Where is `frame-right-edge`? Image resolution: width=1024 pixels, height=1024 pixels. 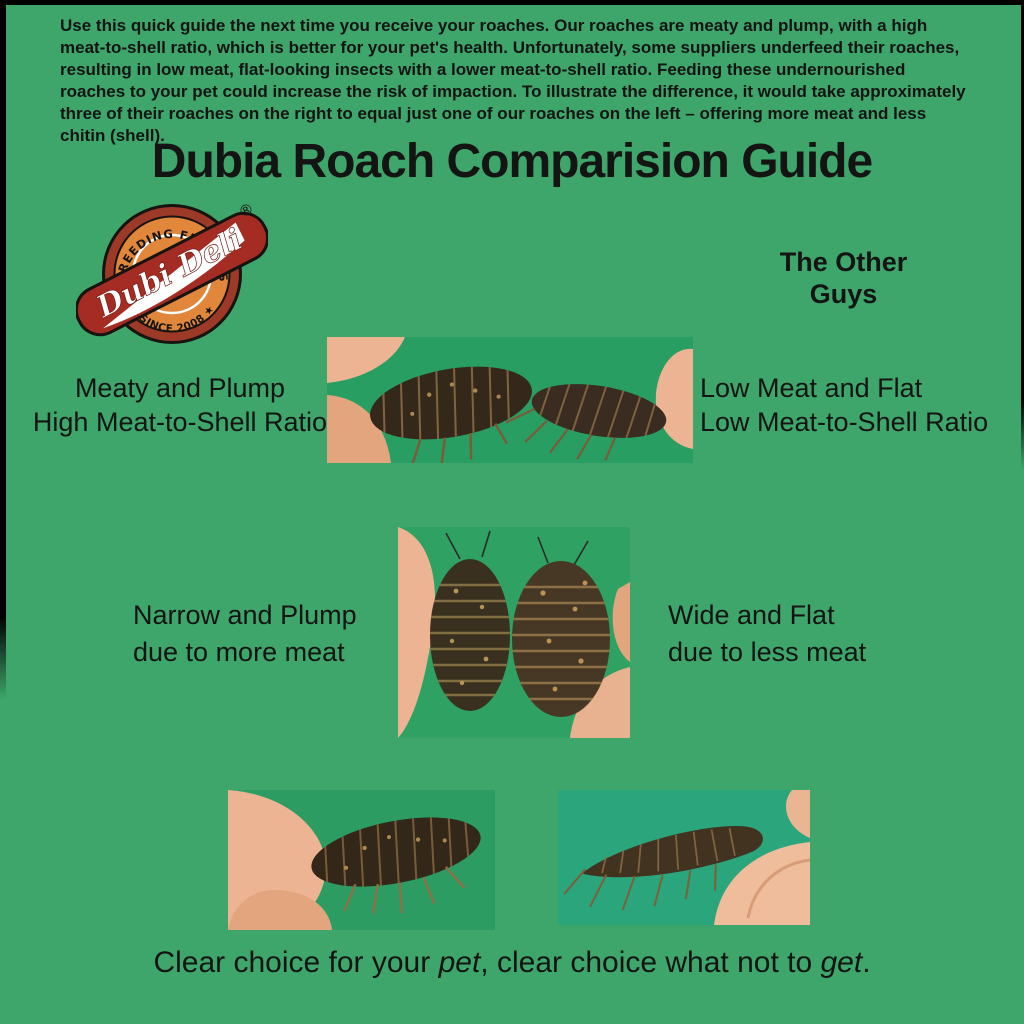
frame-right-edge is located at coordinates (1022, 235).